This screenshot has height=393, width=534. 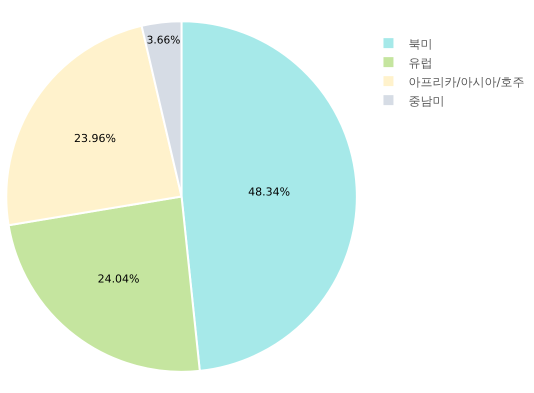 What do you see at coordinates (420, 43) in the screenshot?
I see `legend-label: 북미` at bounding box center [420, 43].